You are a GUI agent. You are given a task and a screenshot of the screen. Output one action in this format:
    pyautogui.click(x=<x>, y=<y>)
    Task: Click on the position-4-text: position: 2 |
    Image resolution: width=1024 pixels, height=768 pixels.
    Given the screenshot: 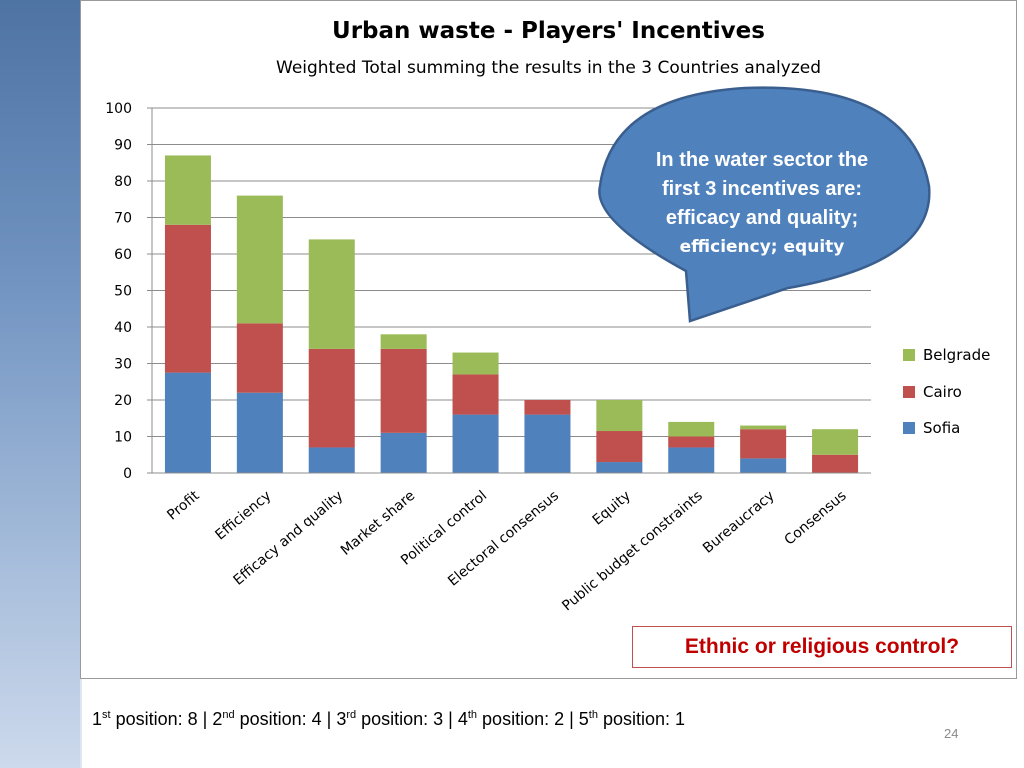 What is the action you would take?
    pyautogui.click(x=528, y=719)
    